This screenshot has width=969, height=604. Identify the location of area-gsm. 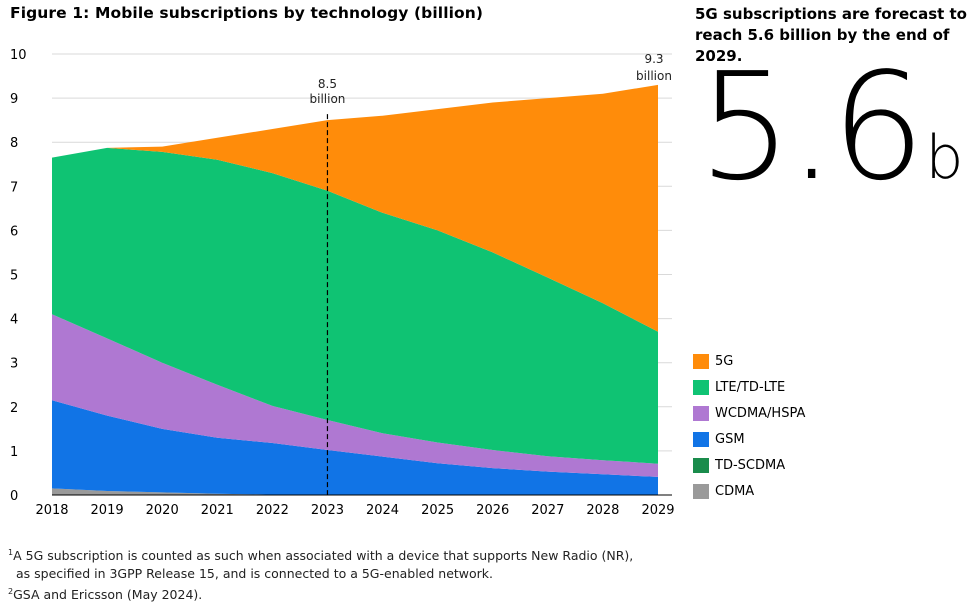
(355, 447).